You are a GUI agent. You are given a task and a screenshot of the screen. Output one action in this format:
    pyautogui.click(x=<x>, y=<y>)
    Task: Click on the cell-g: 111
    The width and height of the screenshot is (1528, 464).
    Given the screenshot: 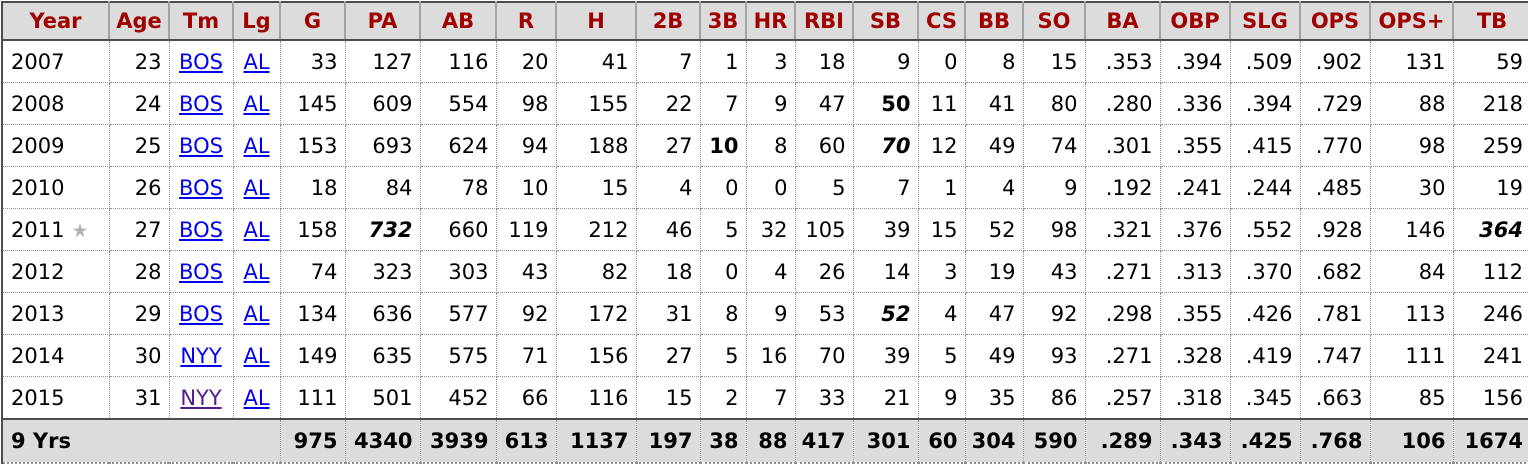 What is the action you would take?
    pyautogui.click(x=313, y=398)
    